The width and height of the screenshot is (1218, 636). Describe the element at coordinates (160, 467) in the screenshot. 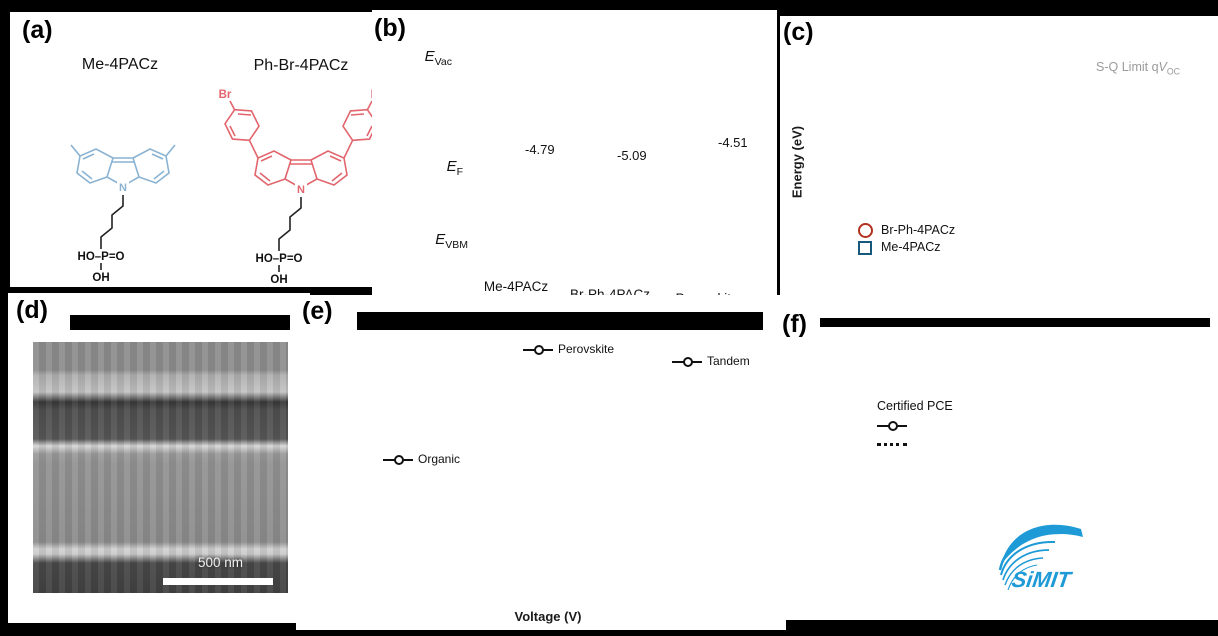

I see `sem-image: 500 nm` at that location.